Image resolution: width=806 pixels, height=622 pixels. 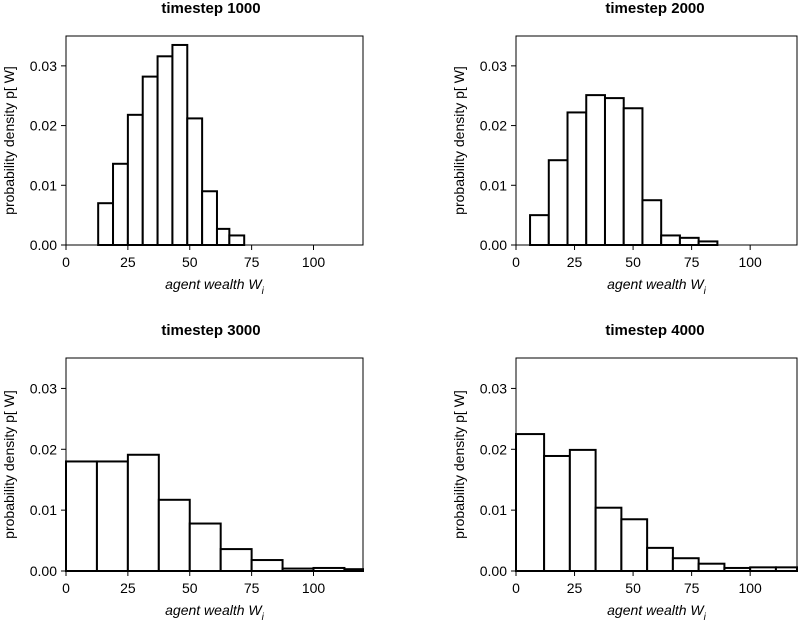 What do you see at coordinates (654, 8) in the screenshot?
I see `panel-title: timestep 2000` at bounding box center [654, 8].